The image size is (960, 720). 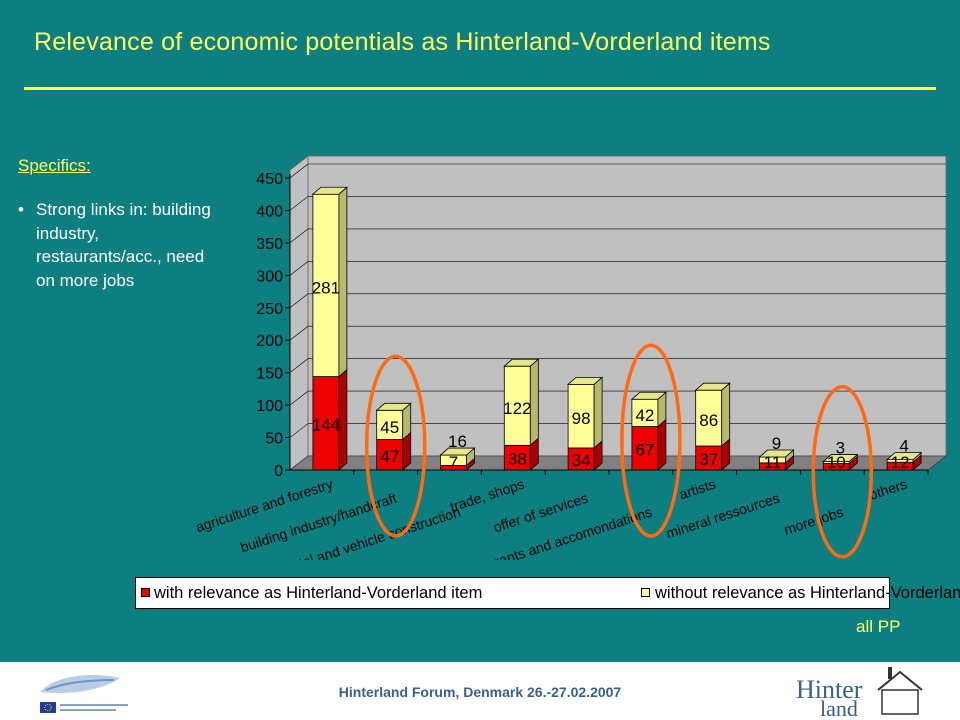 I want to click on data-label-without: 122, so click(x=517, y=408).